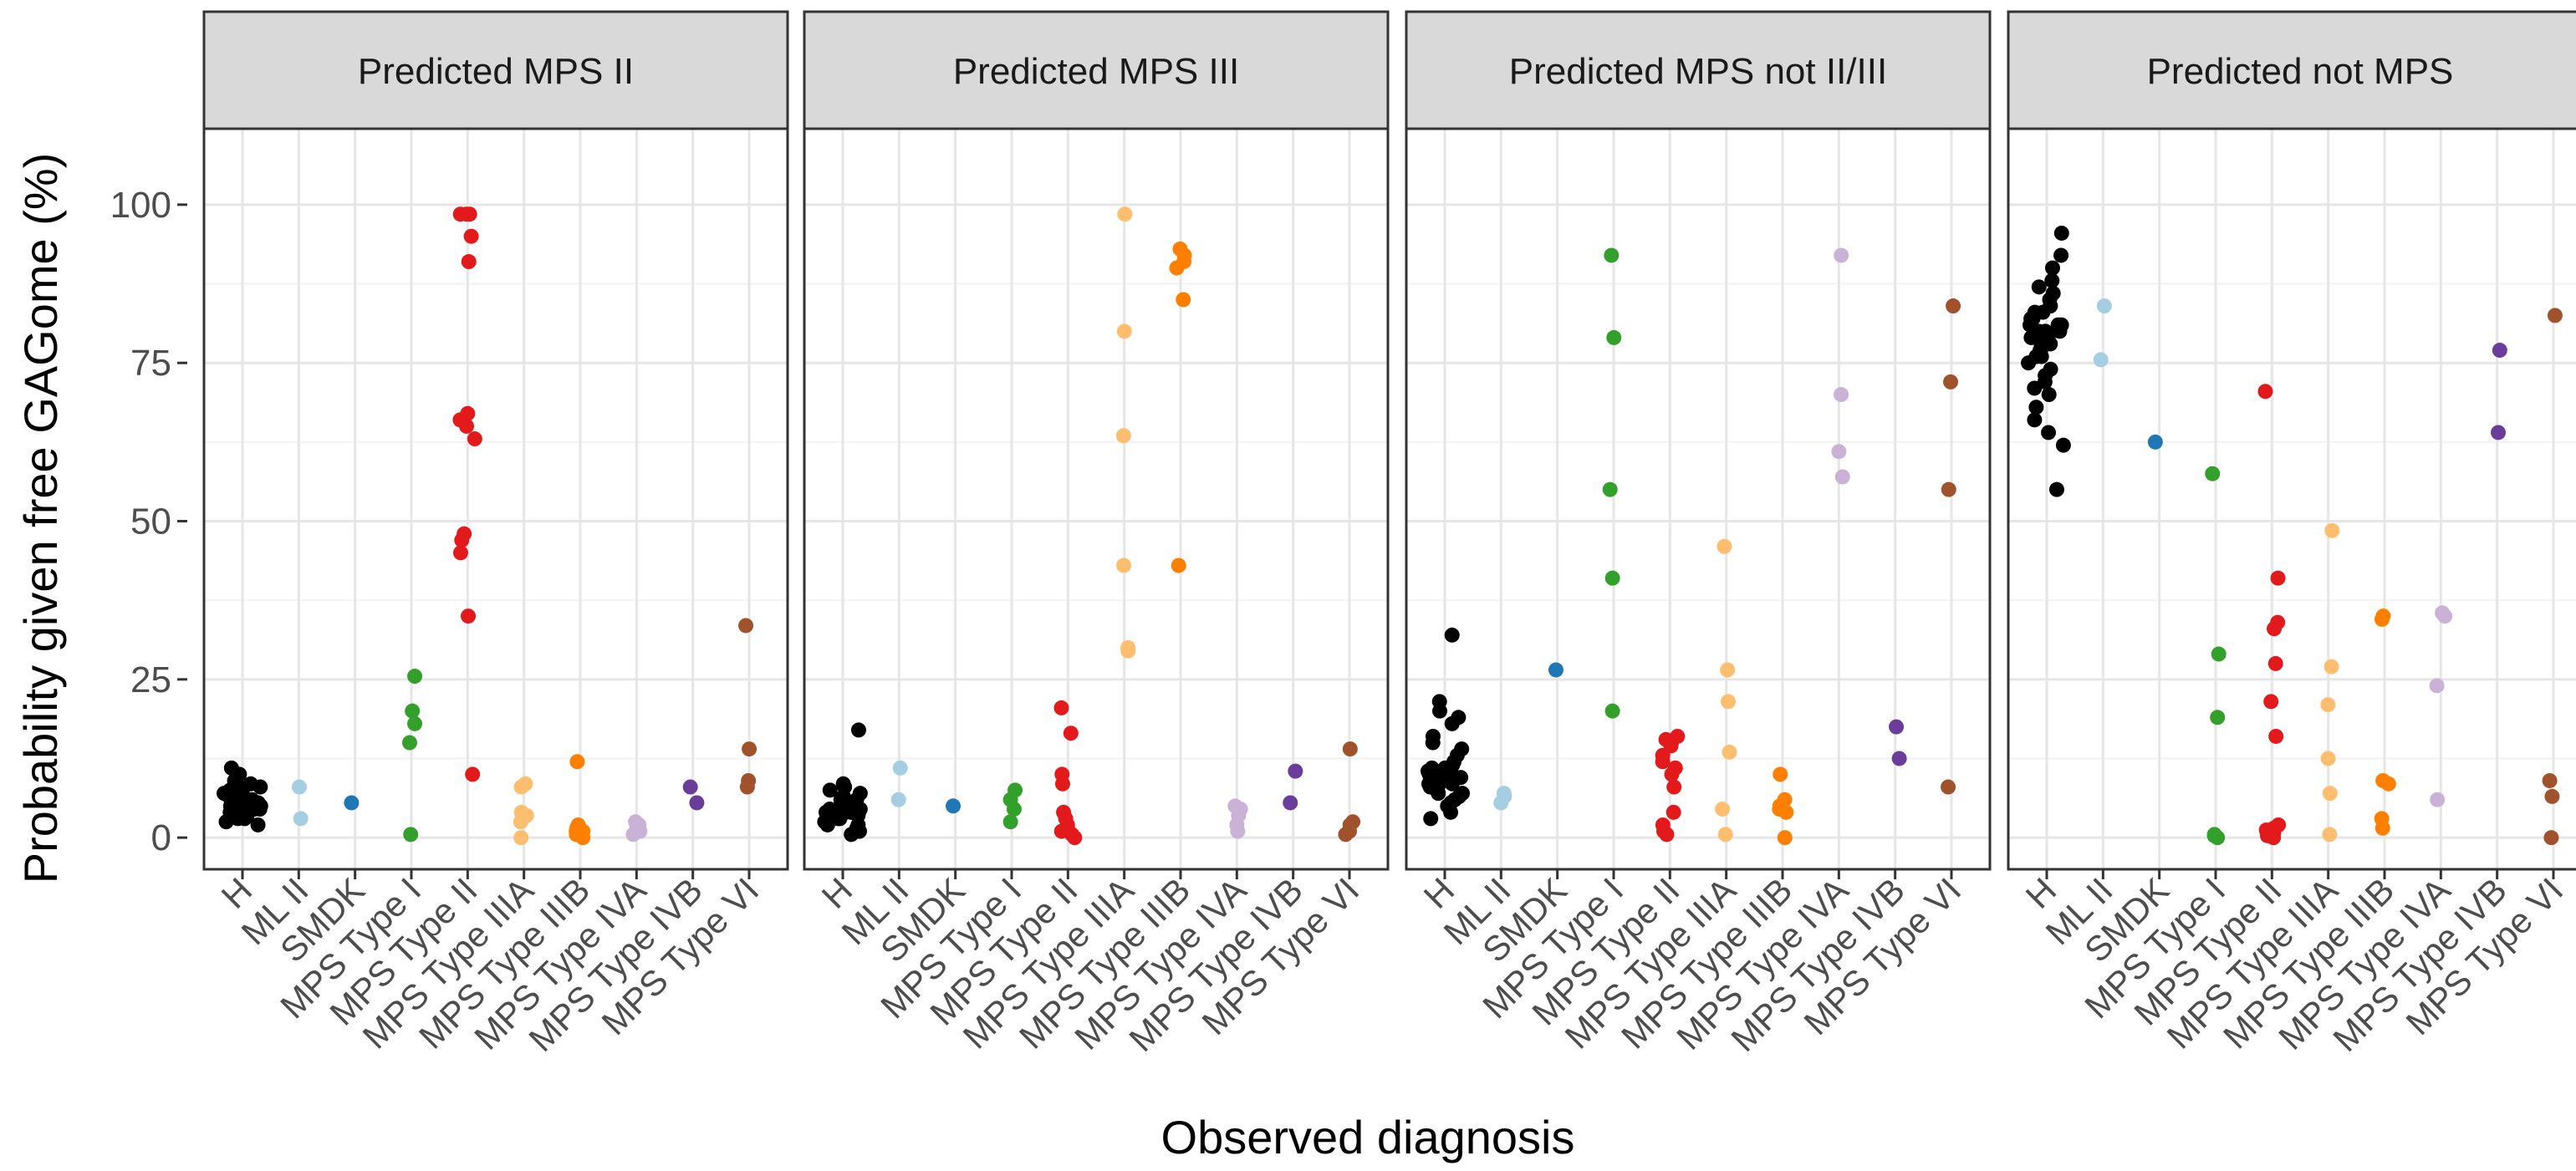 Image resolution: width=2576 pixels, height=1171 pixels. What do you see at coordinates (40, 519) in the screenshot?
I see `y-axis-title: Probability given free GAGome (%)` at bounding box center [40, 519].